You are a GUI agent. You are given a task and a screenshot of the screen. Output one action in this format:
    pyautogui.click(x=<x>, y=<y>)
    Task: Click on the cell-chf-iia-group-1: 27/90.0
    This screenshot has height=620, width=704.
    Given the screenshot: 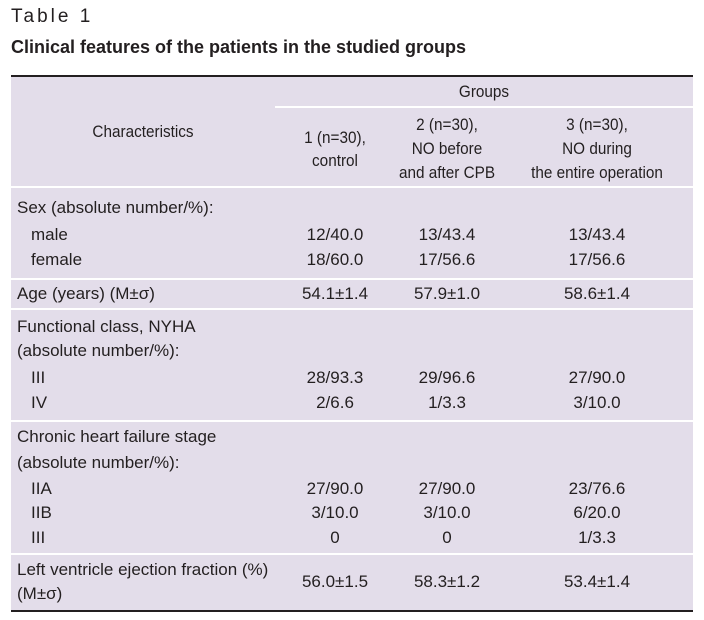 What is the action you would take?
    pyautogui.click(x=335, y=488)
    